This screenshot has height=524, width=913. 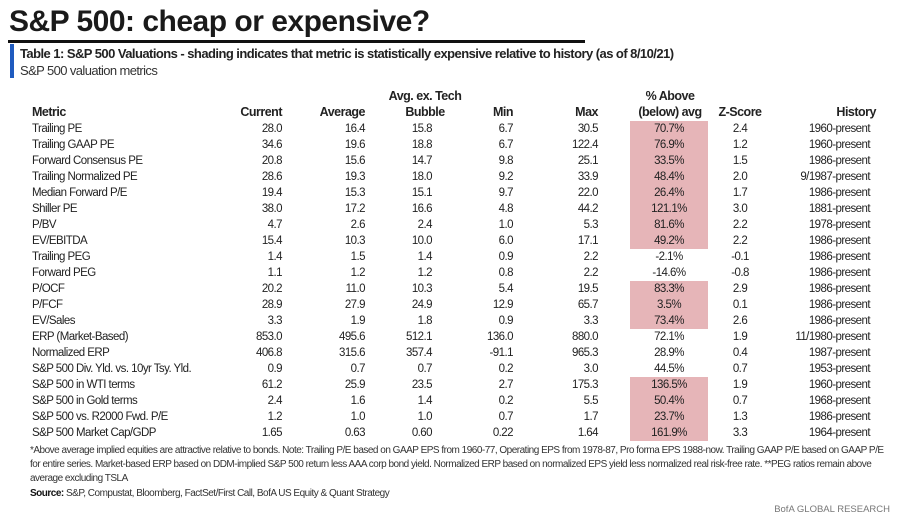 What do you see at coordinates (669, 241) in the screenshot?
I see `cell-pct: 49.2%` at bounding box center [669, 241].